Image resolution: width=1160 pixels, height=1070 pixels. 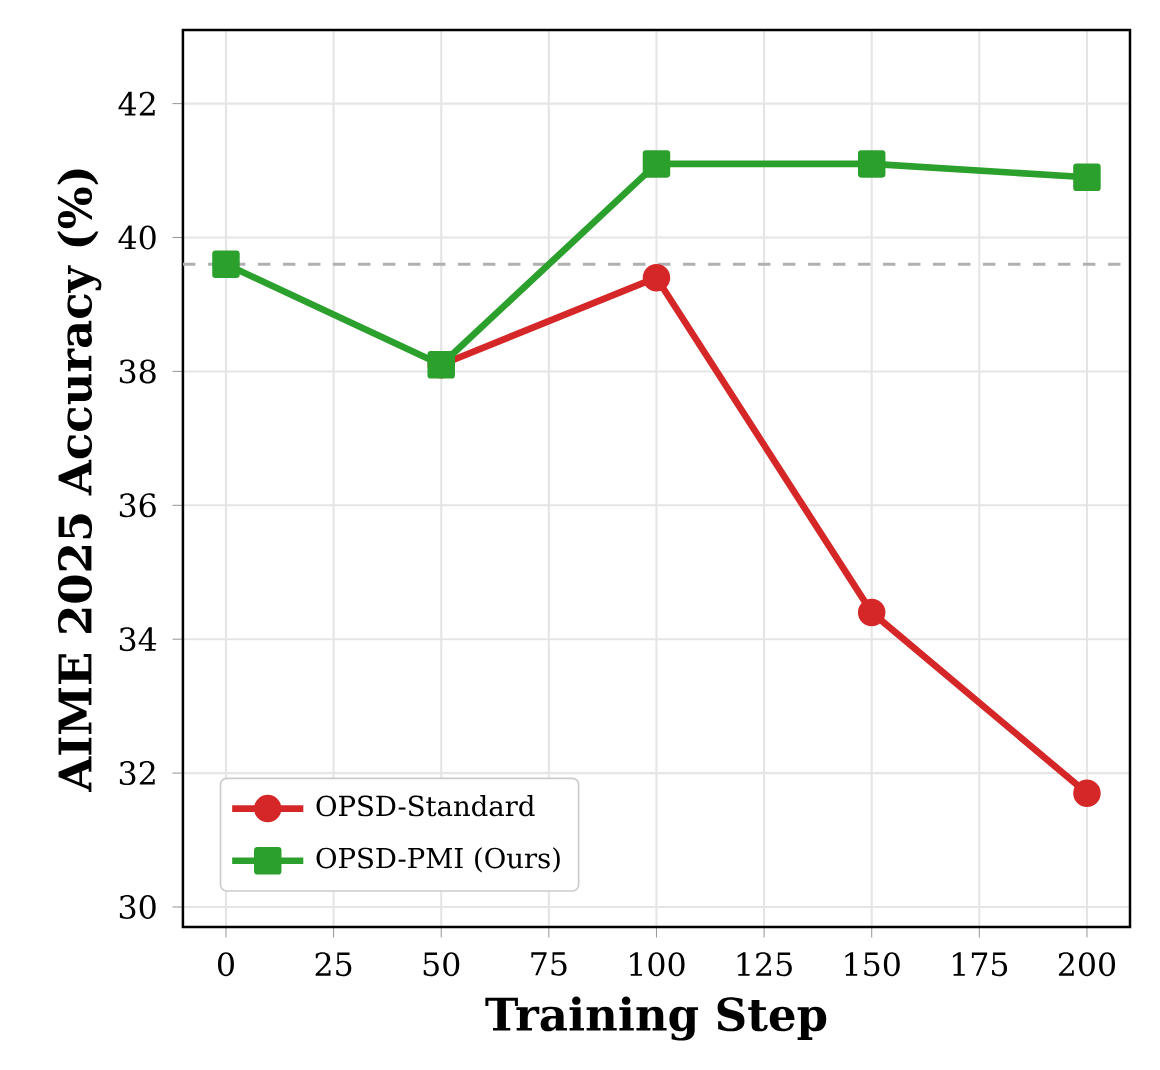 What do you see at coordinates (225, 964) in the screenshot?
I see `x-tick-label: 0` at bounding box center [225, 964].